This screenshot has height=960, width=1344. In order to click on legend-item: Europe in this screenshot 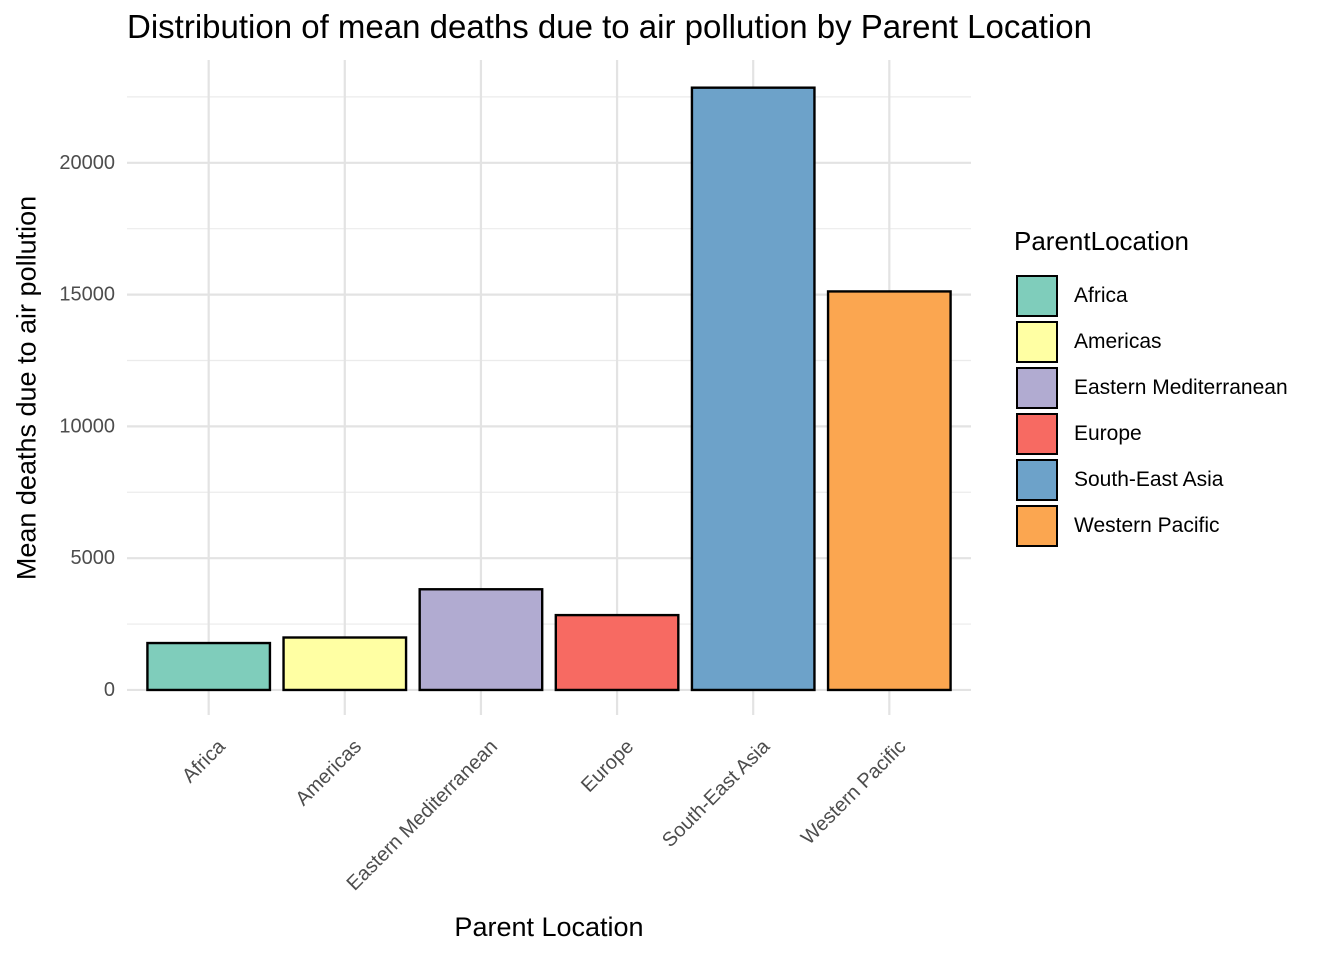, I will do `click(1151, 434)`.